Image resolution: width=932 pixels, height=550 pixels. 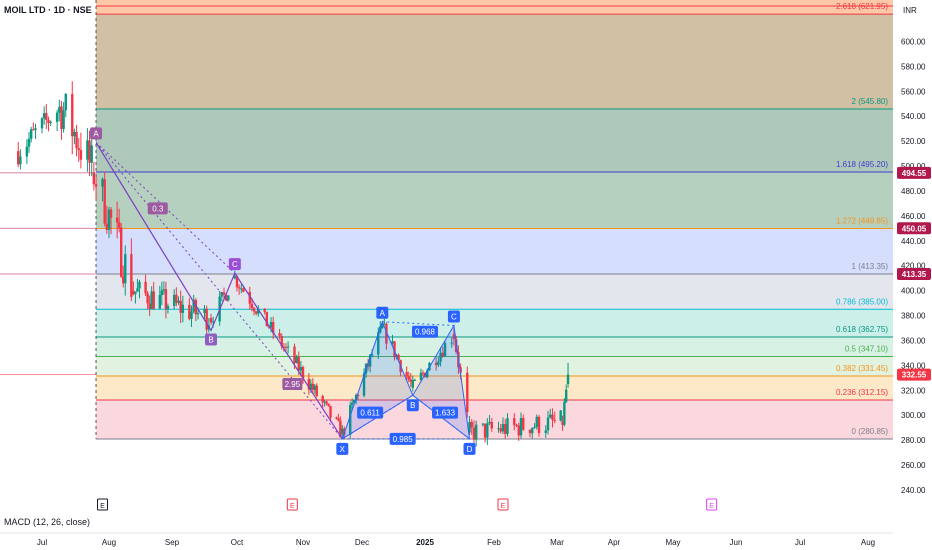 What do you see at coordinates (672, 542) in the screenshot?
I see `time-tick: May` at bounding box center [672, 542].